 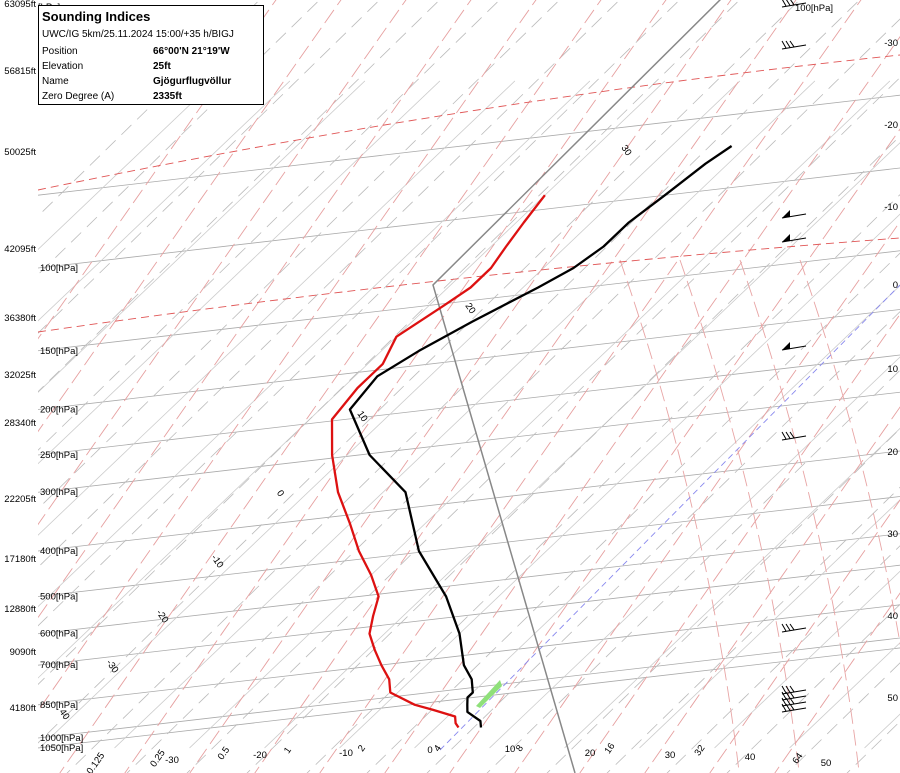 I want to click on temperature-tick-label: 30, so click(x=670, y=755).